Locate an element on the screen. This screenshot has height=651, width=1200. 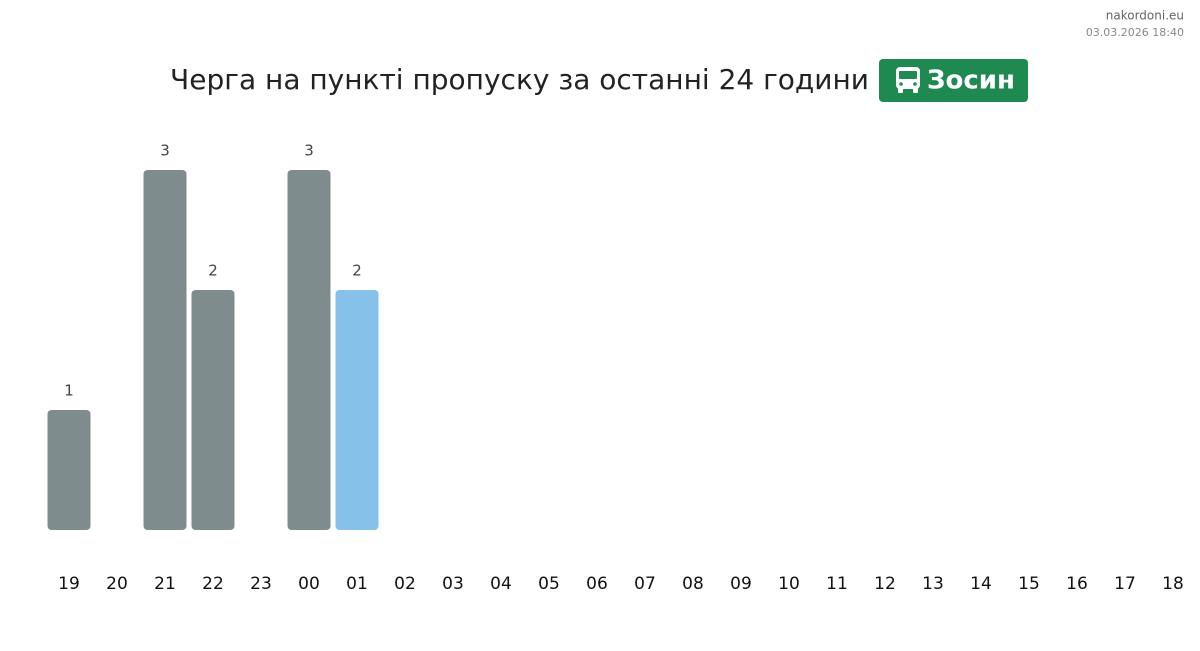
bus-icon is located at coordinates (908, 80).